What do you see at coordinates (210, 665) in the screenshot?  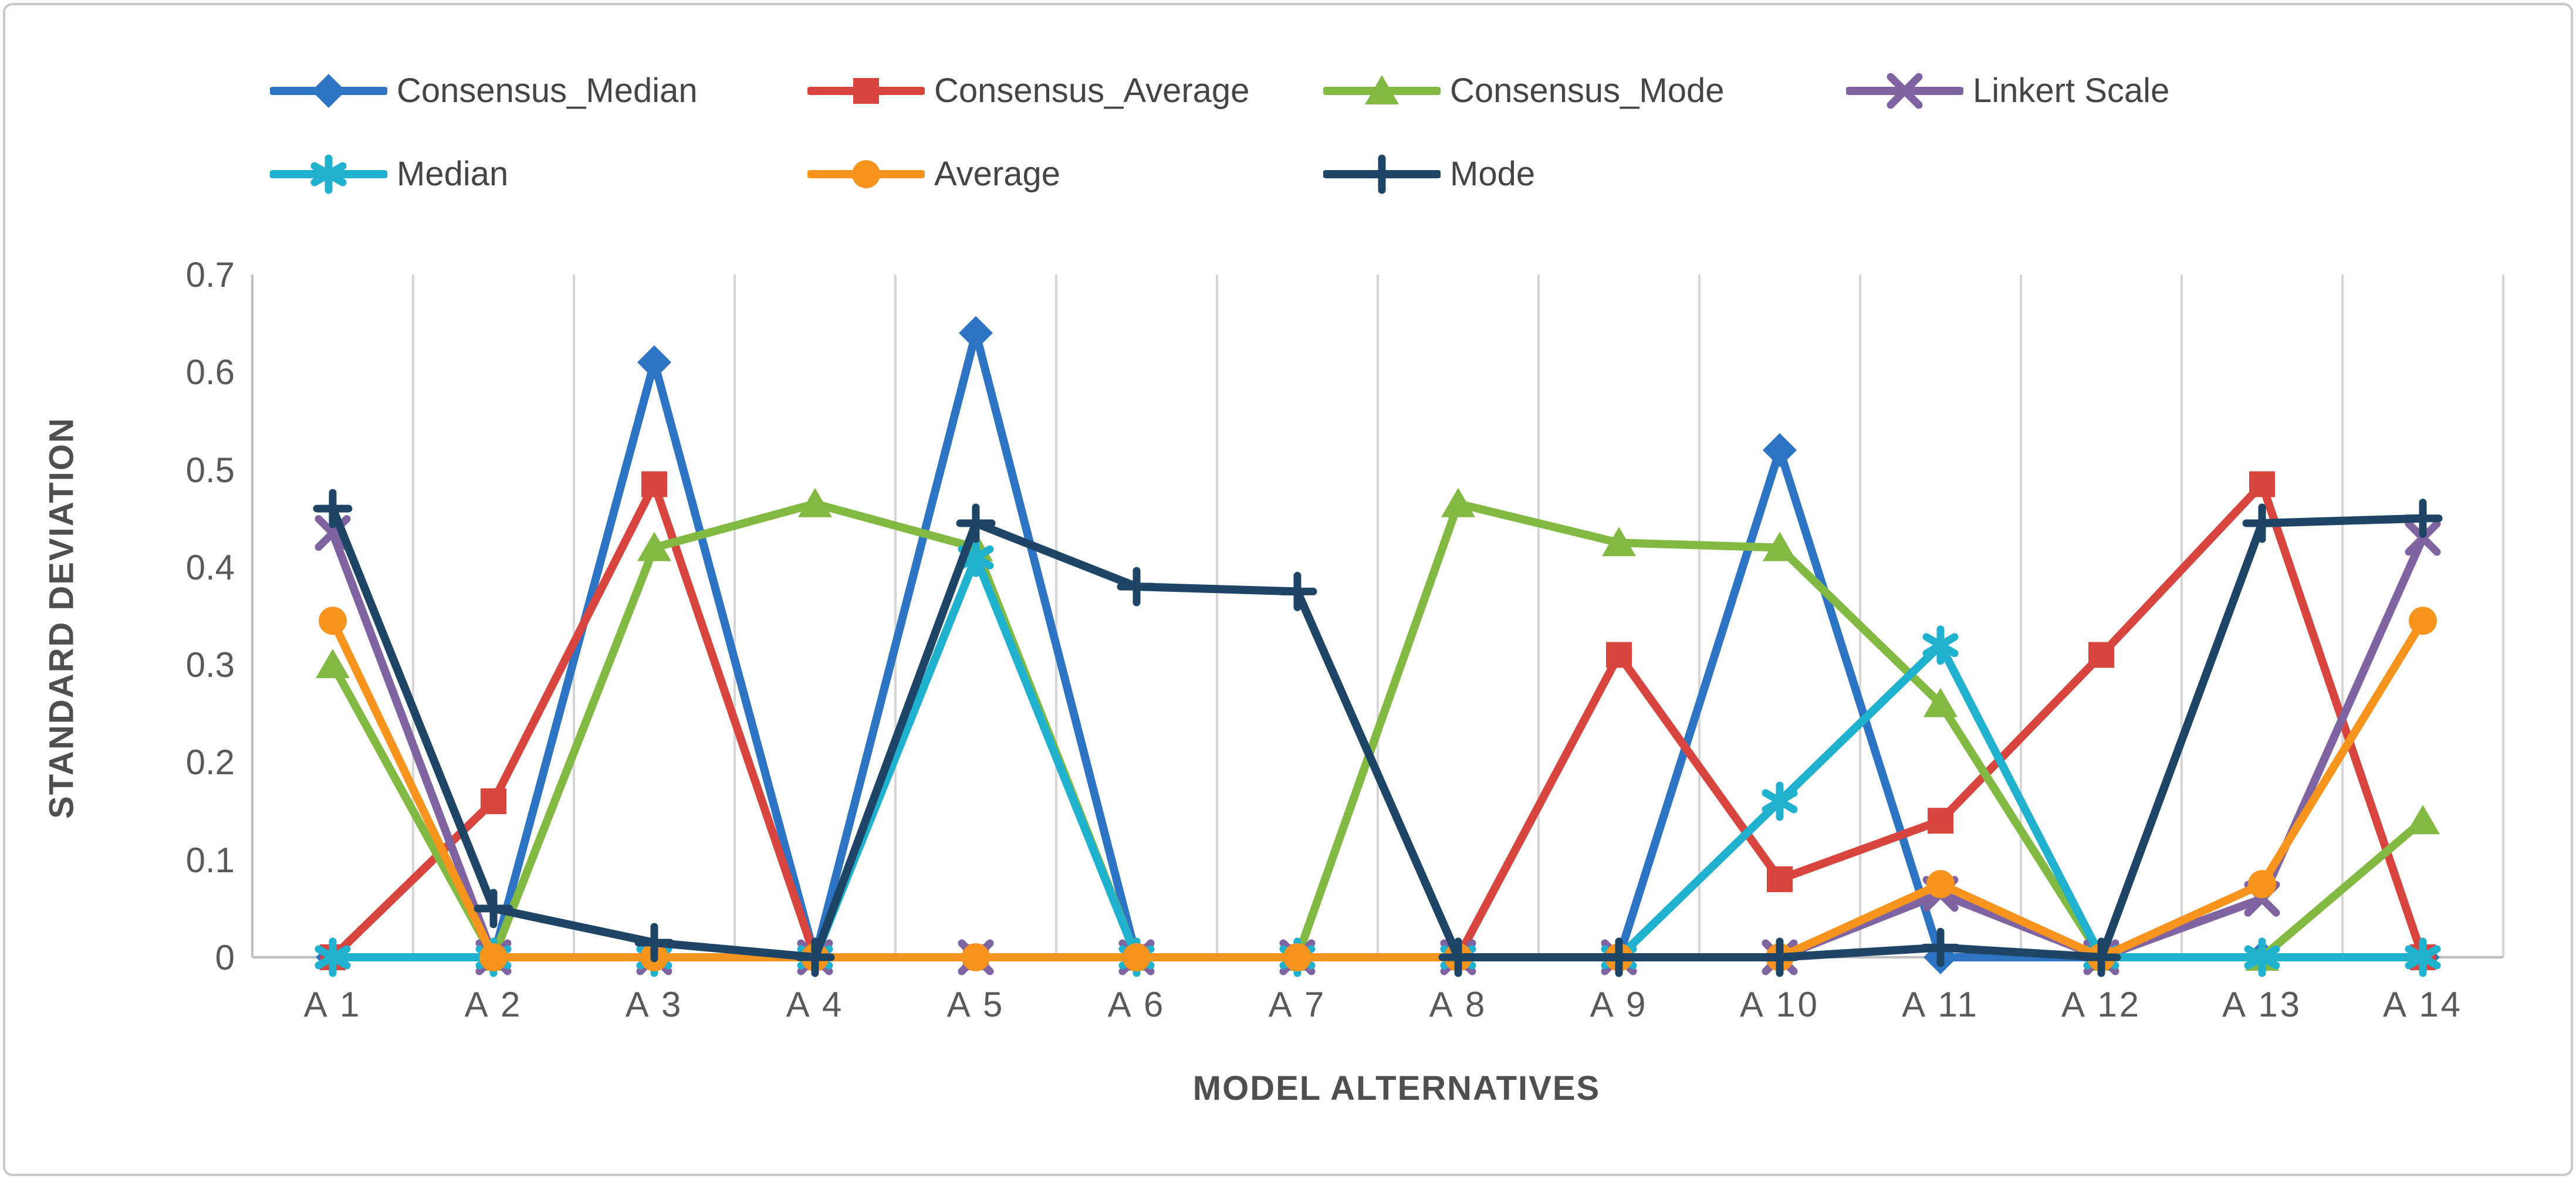 I see `y-tick-label: 0.3` at bounding box center [210, 665].